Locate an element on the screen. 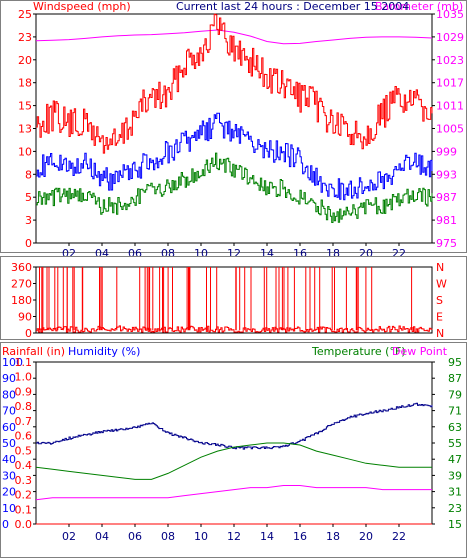 Image resolution: width=467 pixels, height=558 pixels. wind-y-tick-label: 13 is located at coordinates (25, 129).